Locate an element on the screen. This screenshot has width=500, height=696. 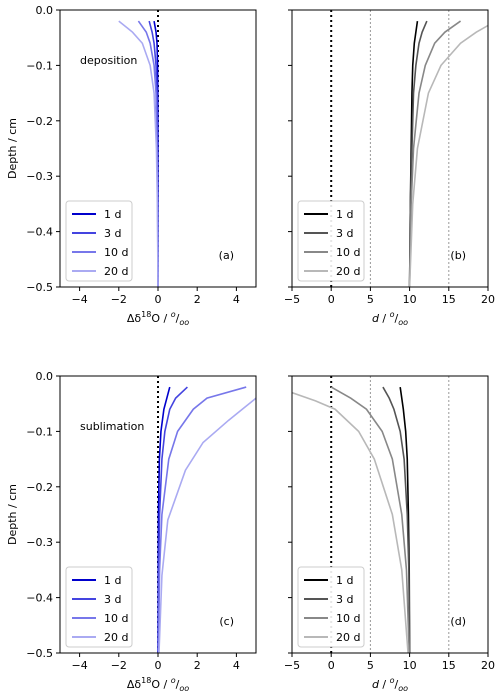
panel-letter: (a) is located at coordinates (226, 255).